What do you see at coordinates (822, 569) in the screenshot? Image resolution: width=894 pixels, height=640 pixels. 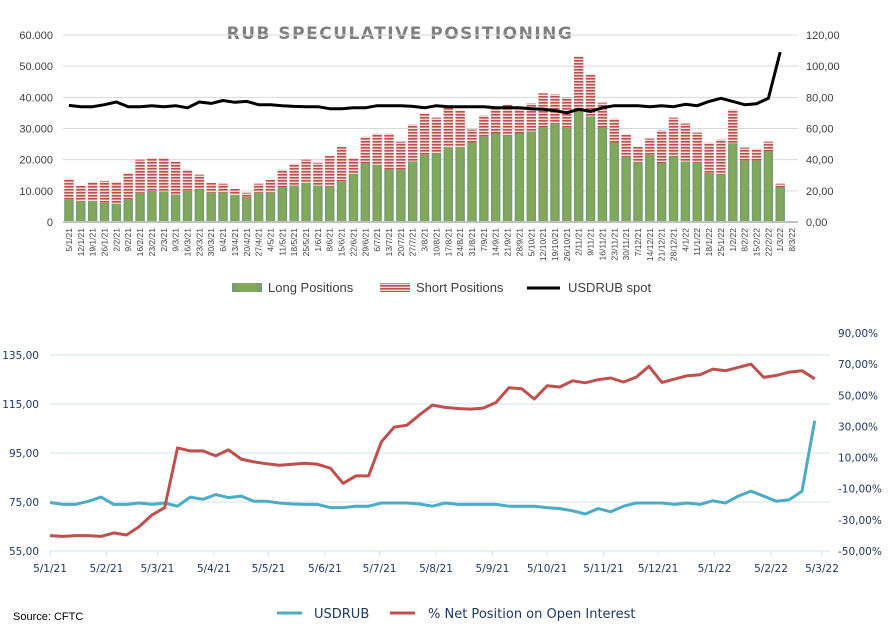 I see `x-tick-label: 5/3/22` at bounding box center [822, 569].